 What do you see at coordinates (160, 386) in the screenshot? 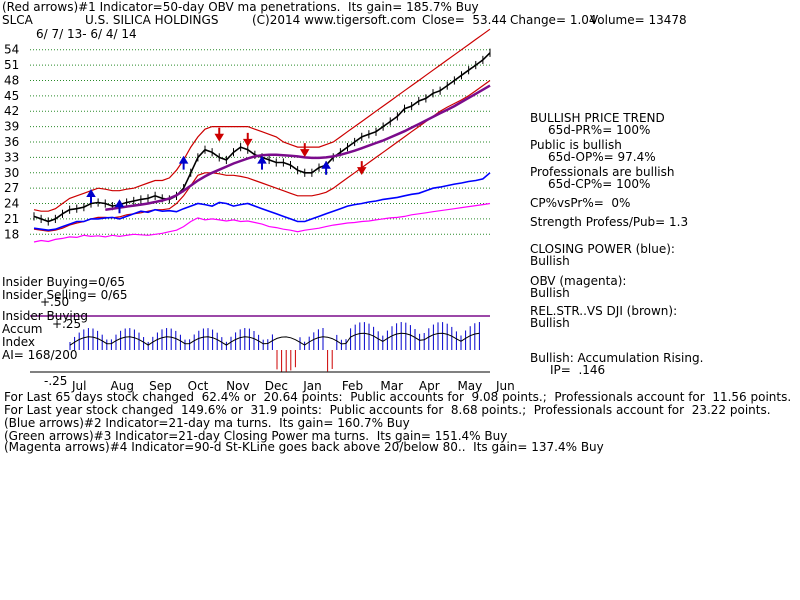
I see `x-tick-label-Sep: Sep` at bounding box center [160, 386].